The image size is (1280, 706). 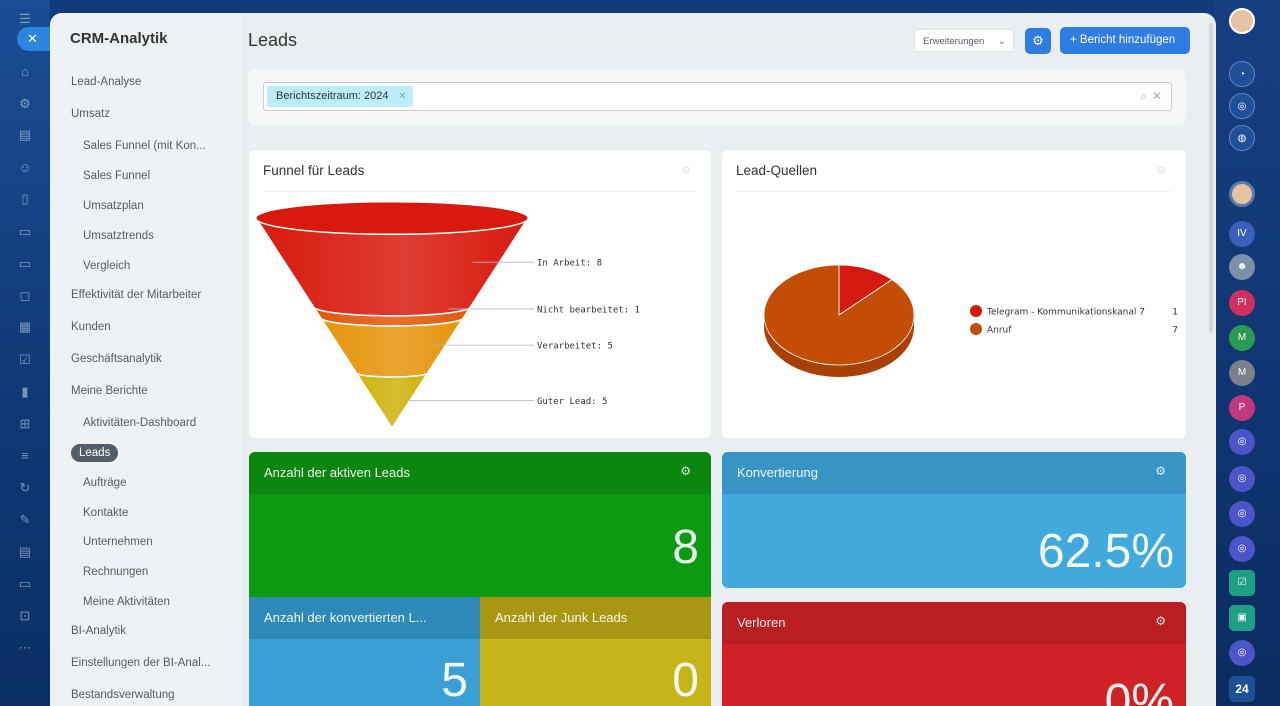 I want to click on widget-value: 0, so click(x=685, y=680).